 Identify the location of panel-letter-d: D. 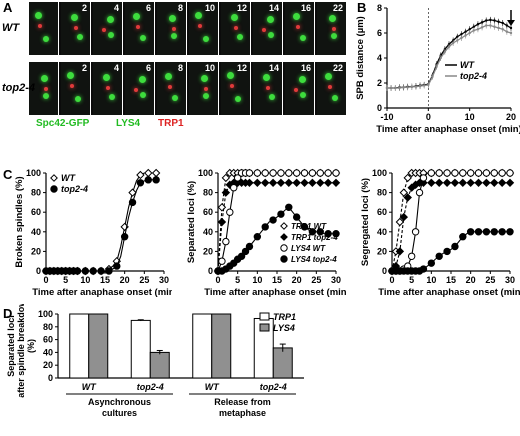
(8, 313).